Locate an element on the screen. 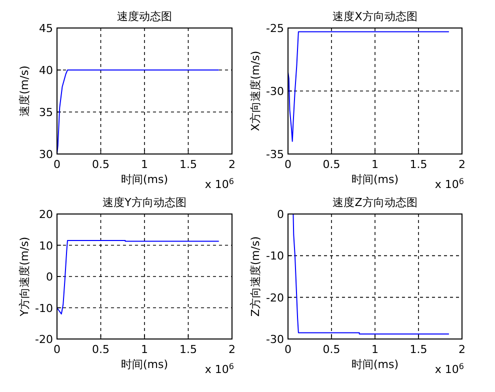 Image resolution: width=495 pixels, height=392 pixels. y-tick-label: -25 is located at coordinates (275, 28).